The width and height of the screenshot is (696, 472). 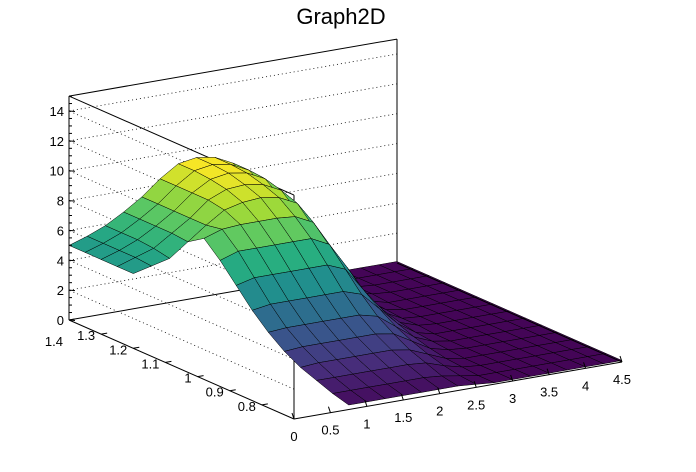 I want to click on x-tick-label: 3.5, so click(x=549, y=392).